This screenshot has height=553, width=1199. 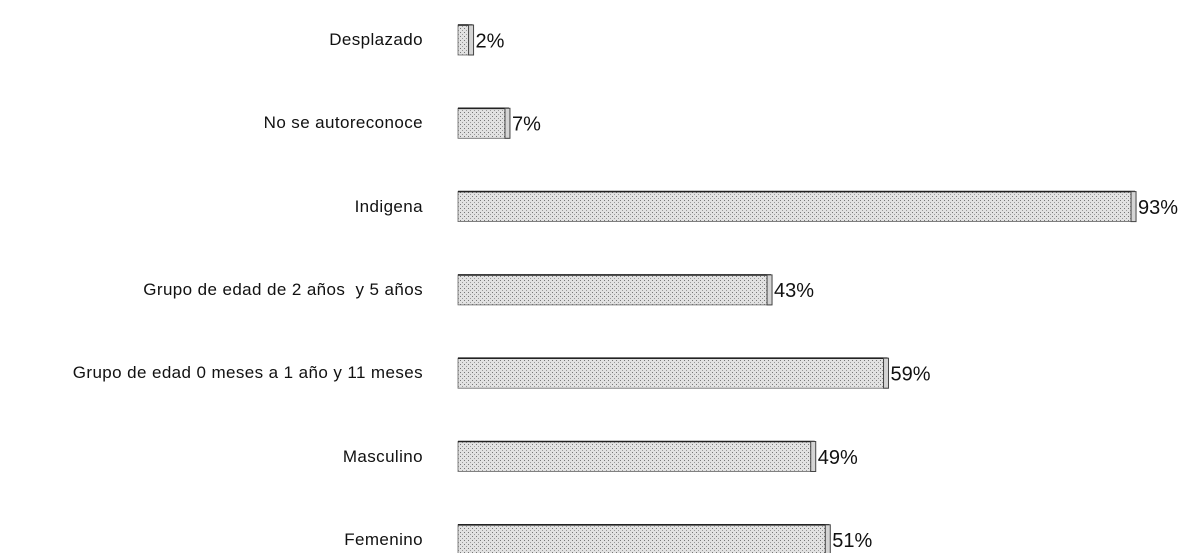 What do you see at coordinates (383, 539) in the screenshot?
I see `category-text: Femenino` at bounding box center [383, 539].